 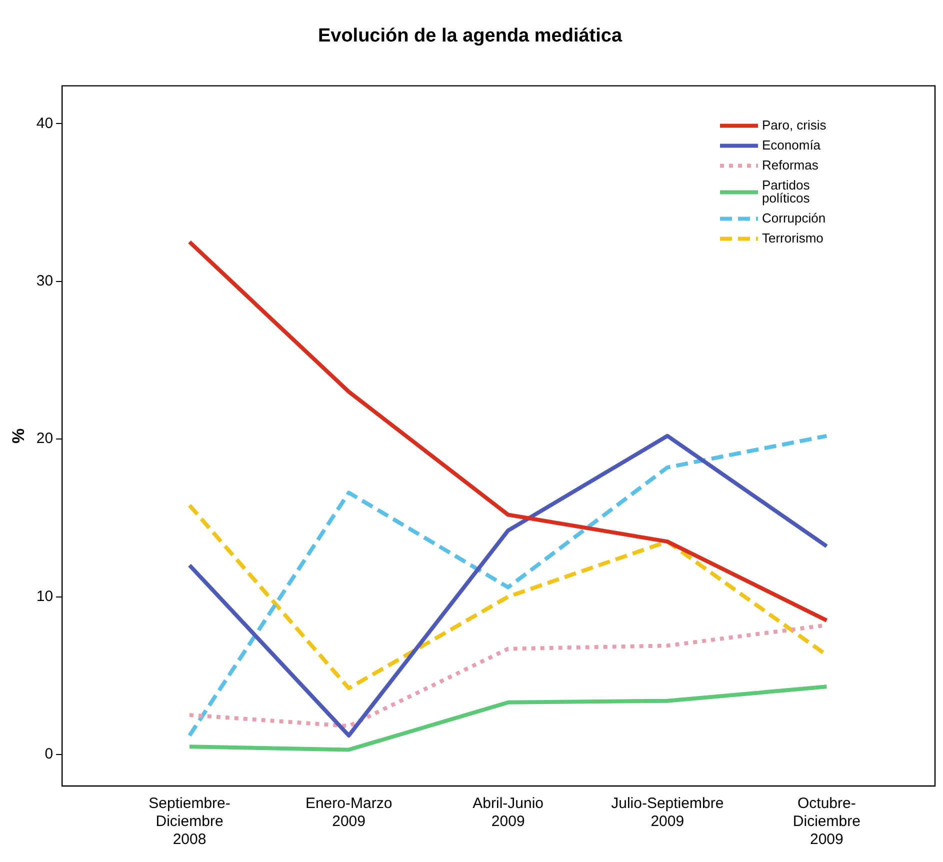 What do you see at coordinates (508, 812) in the screenshot?
I see `x-tick-label: Abril-Junio 2009` at bounding box center [508, 812].